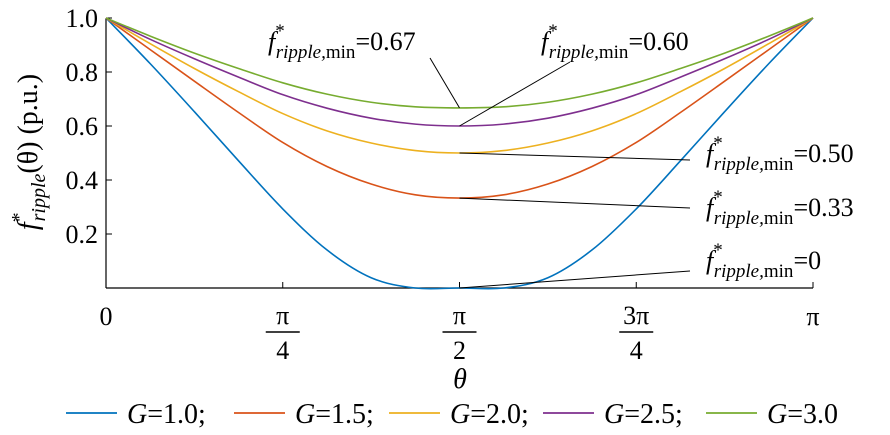 The image size is (890, 435). Describe the element at coordinates (82, 234) in the screenshot. I see `y-tick-label: 0.2` at that location.